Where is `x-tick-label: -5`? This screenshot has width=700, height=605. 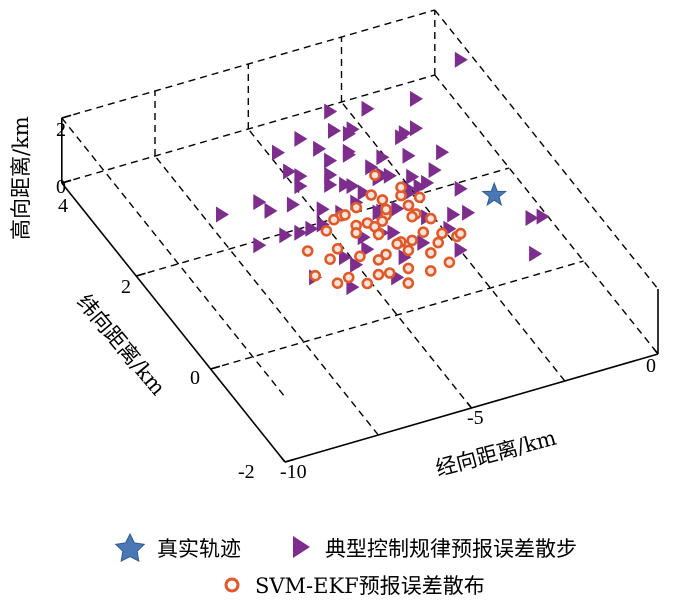 x-tick-label: -5 is located at coordinates (475, 418).